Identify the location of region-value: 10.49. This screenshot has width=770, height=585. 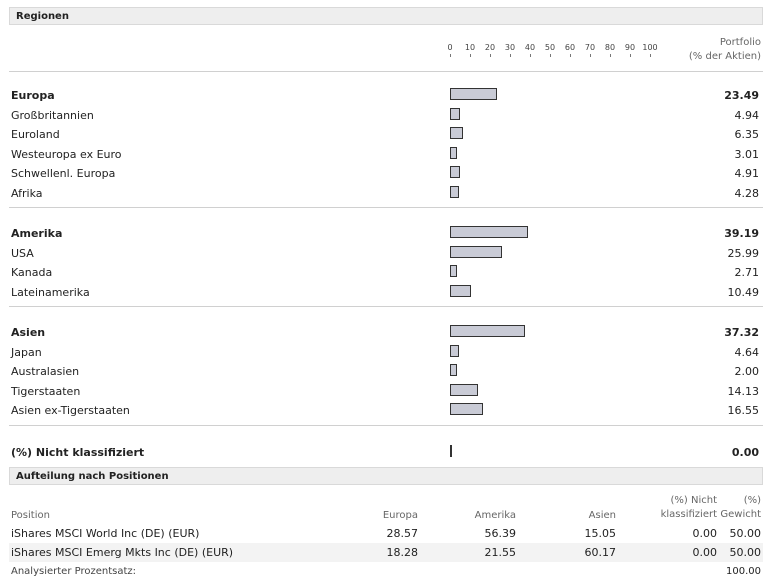
(743, 292).